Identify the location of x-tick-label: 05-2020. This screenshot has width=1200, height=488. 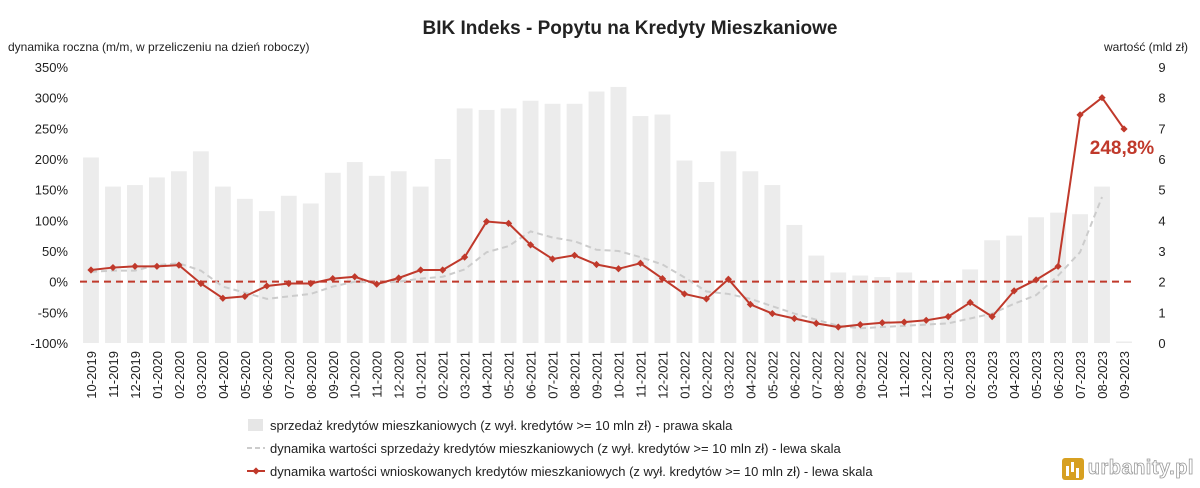
(245, 375).